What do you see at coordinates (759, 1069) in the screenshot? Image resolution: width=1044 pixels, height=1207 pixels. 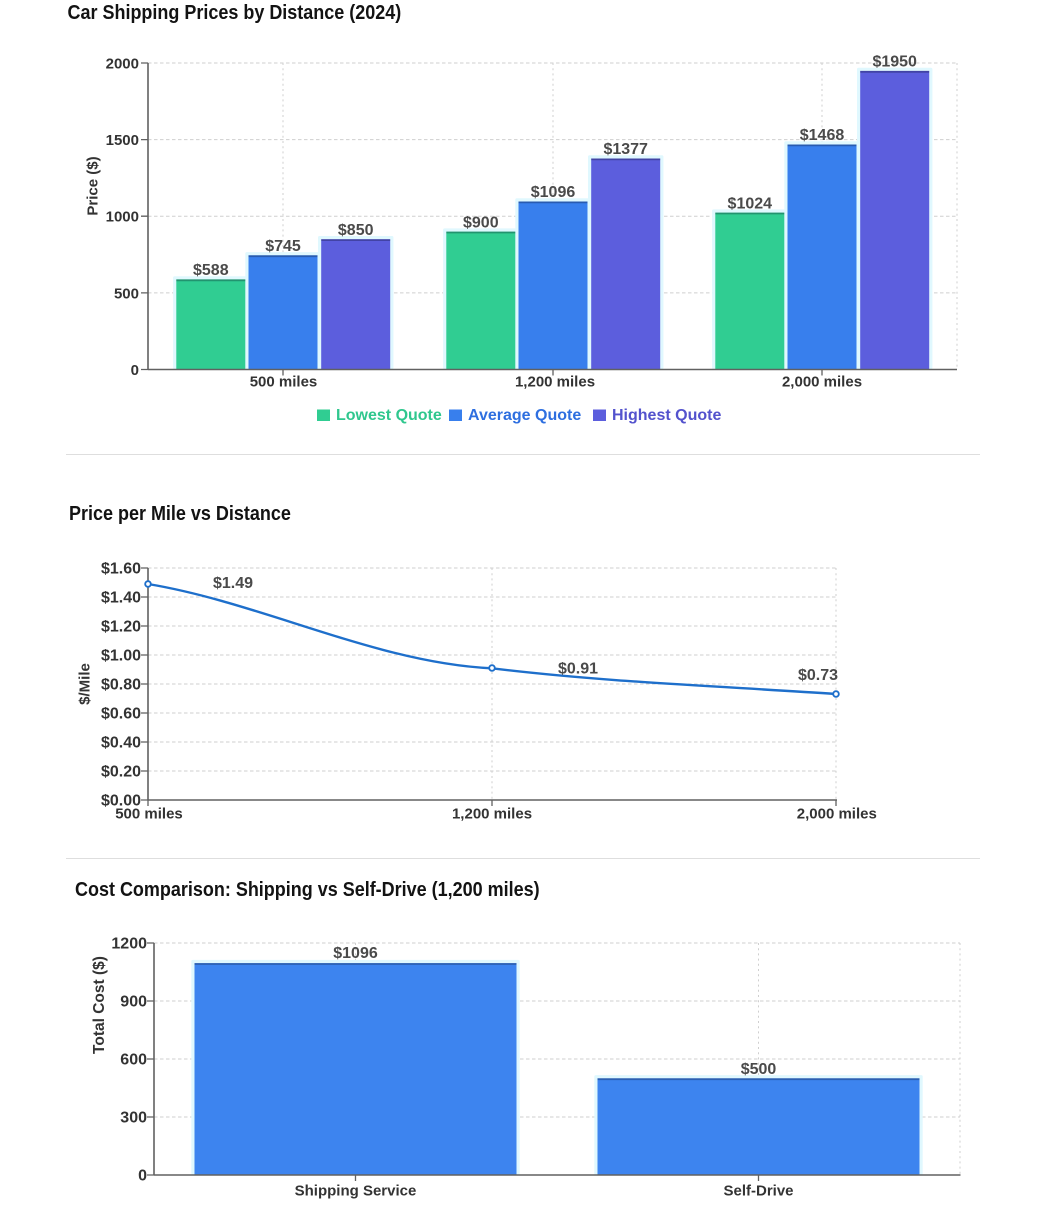 I see `svg-text: $500` at bounding box center [759, 1069].